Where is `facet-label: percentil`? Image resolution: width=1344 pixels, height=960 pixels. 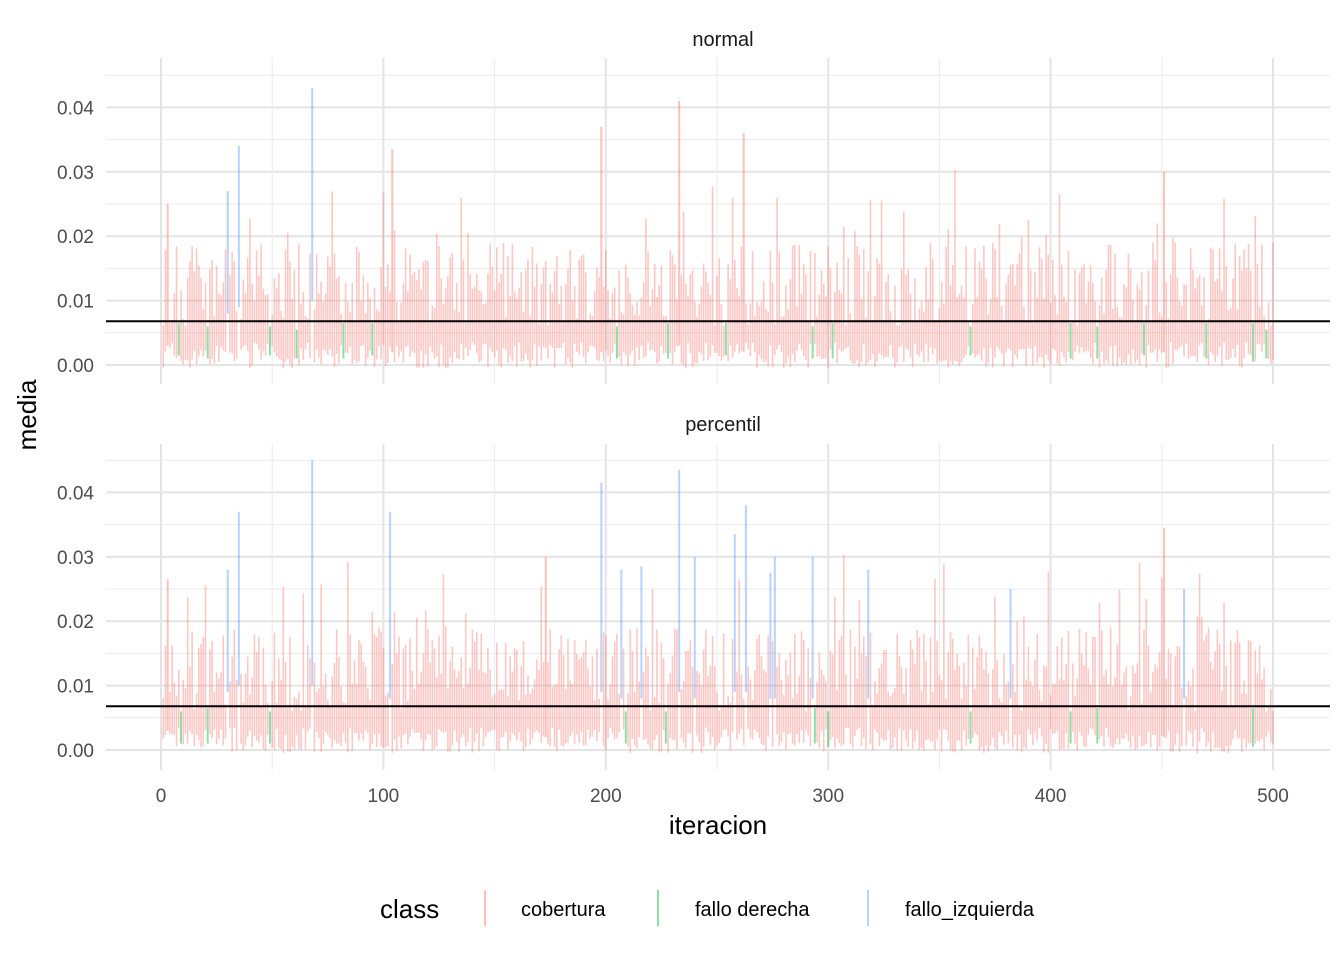
facet-label: percentil is located at coordinates (723, 425).